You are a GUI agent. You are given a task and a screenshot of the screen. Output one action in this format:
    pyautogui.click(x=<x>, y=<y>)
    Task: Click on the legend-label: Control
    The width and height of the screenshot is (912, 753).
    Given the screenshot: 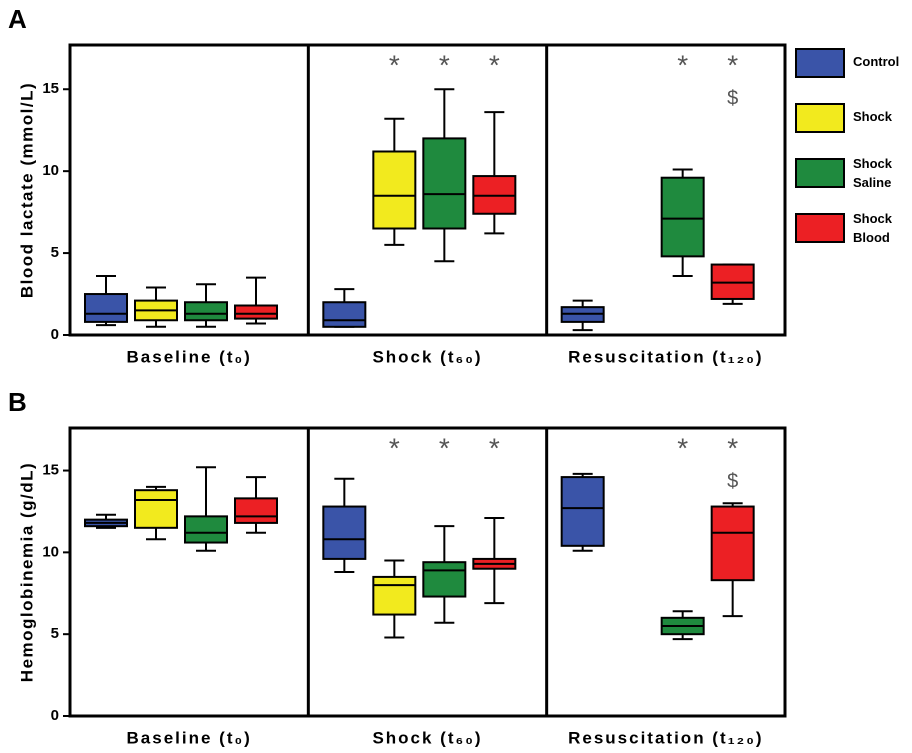 What is the action you would take?
    pyautogui.click(x=876, y=61)
    